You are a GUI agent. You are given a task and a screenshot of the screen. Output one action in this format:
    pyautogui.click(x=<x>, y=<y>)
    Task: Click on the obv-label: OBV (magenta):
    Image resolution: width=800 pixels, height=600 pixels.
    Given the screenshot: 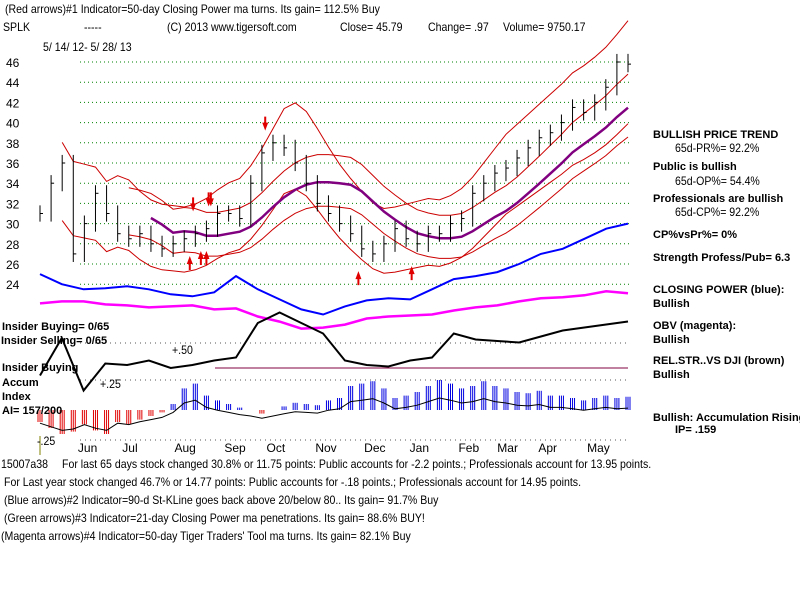 What is the action you would take?
    pyautogui.click(x=695, y=326)
    